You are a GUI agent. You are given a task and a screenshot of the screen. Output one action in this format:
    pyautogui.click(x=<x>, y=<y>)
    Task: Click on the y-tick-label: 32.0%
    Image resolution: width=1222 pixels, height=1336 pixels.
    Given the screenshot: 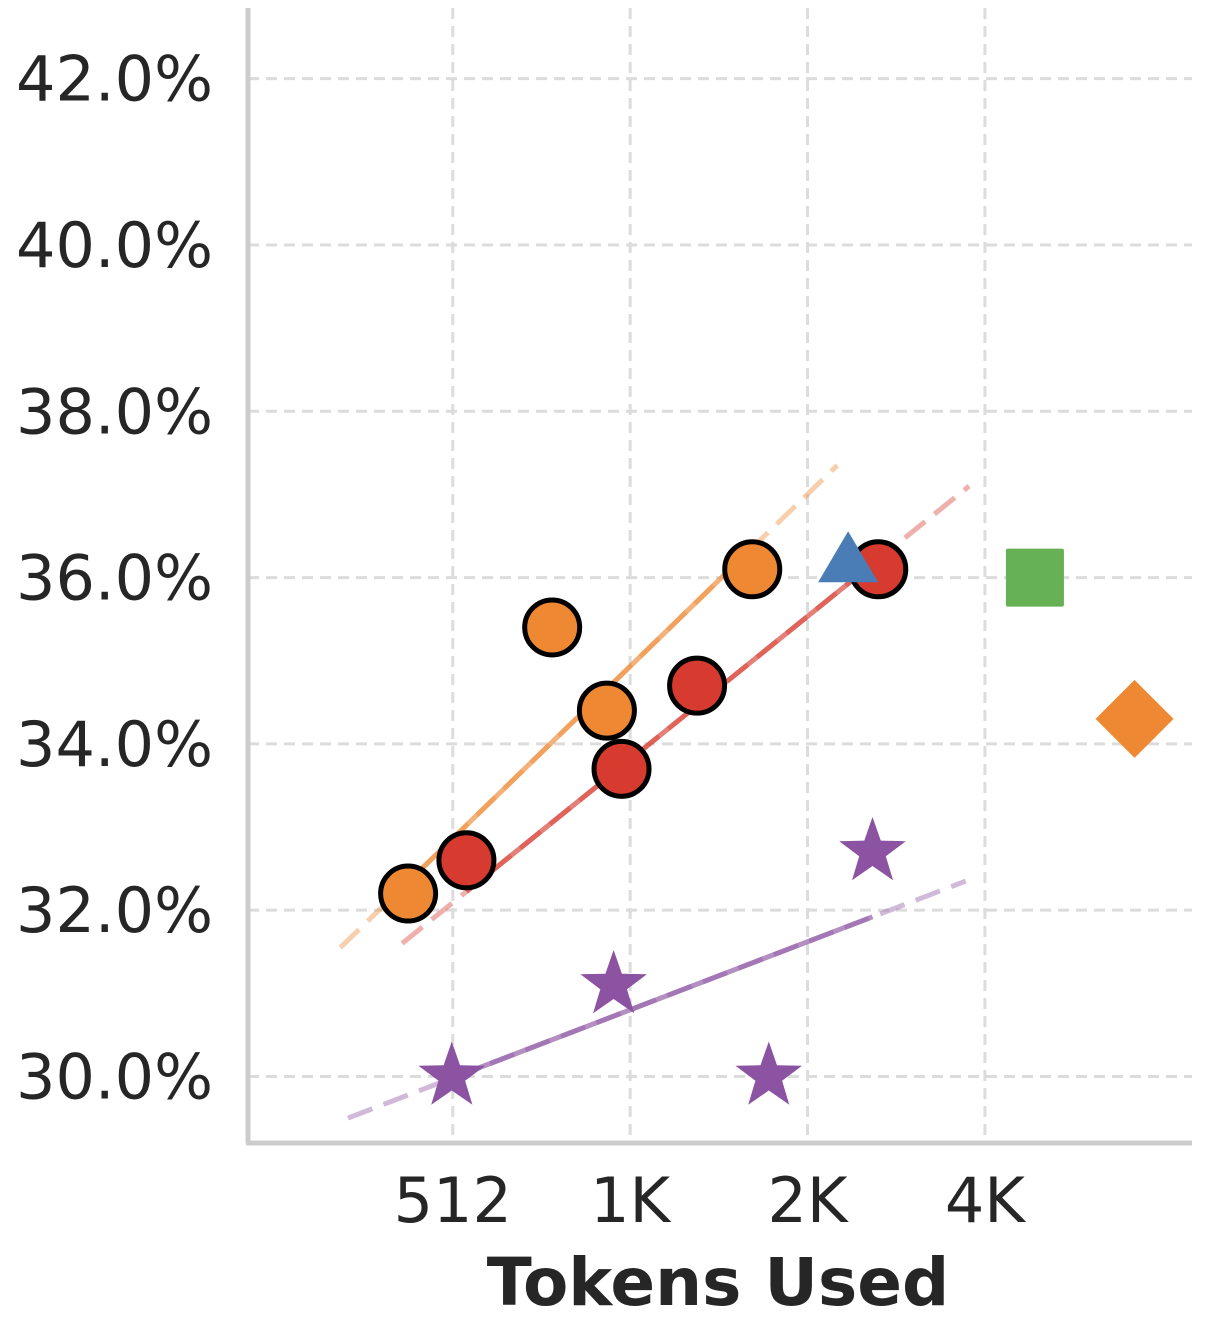 What is the action you would take?
    pyautogui.click(x=114, y=910)
    